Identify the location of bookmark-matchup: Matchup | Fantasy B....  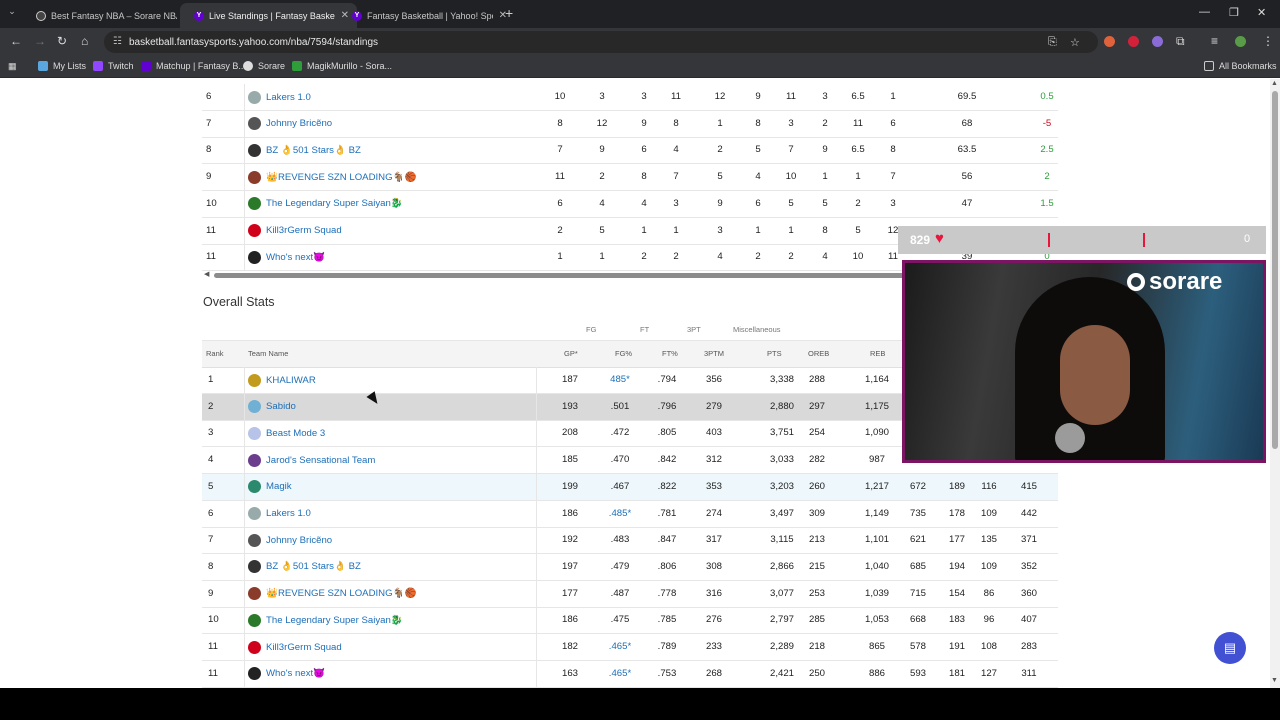
(193, 66).